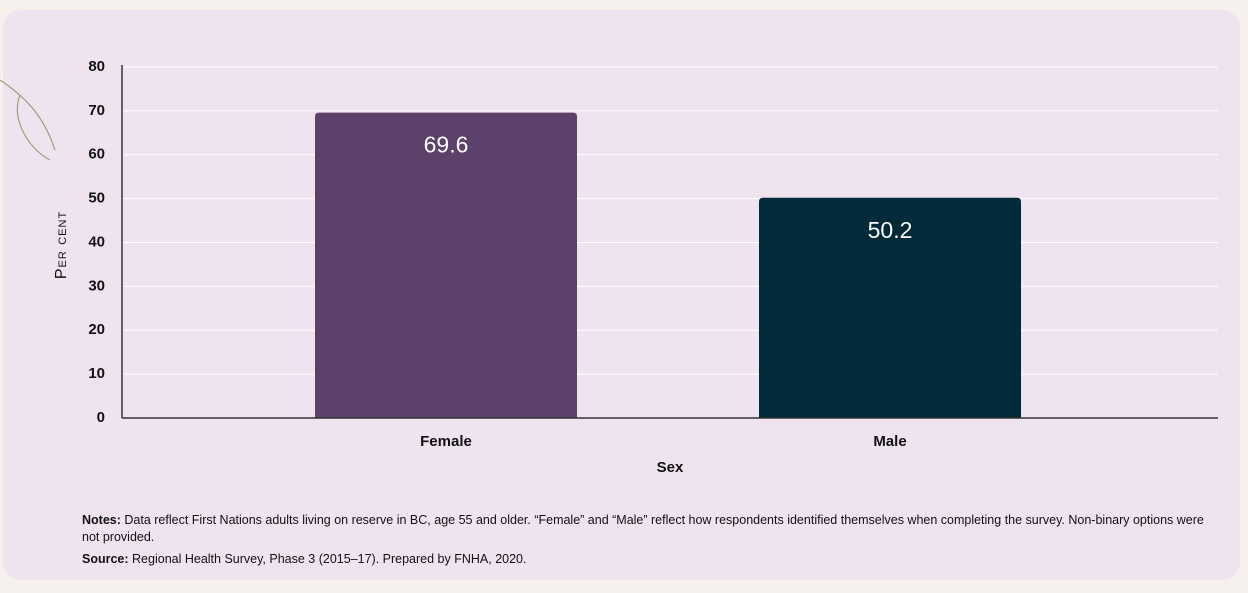 This screenshot has width=1248, height=593. I want to click on y-tick-label: 20, so click(96, 329).